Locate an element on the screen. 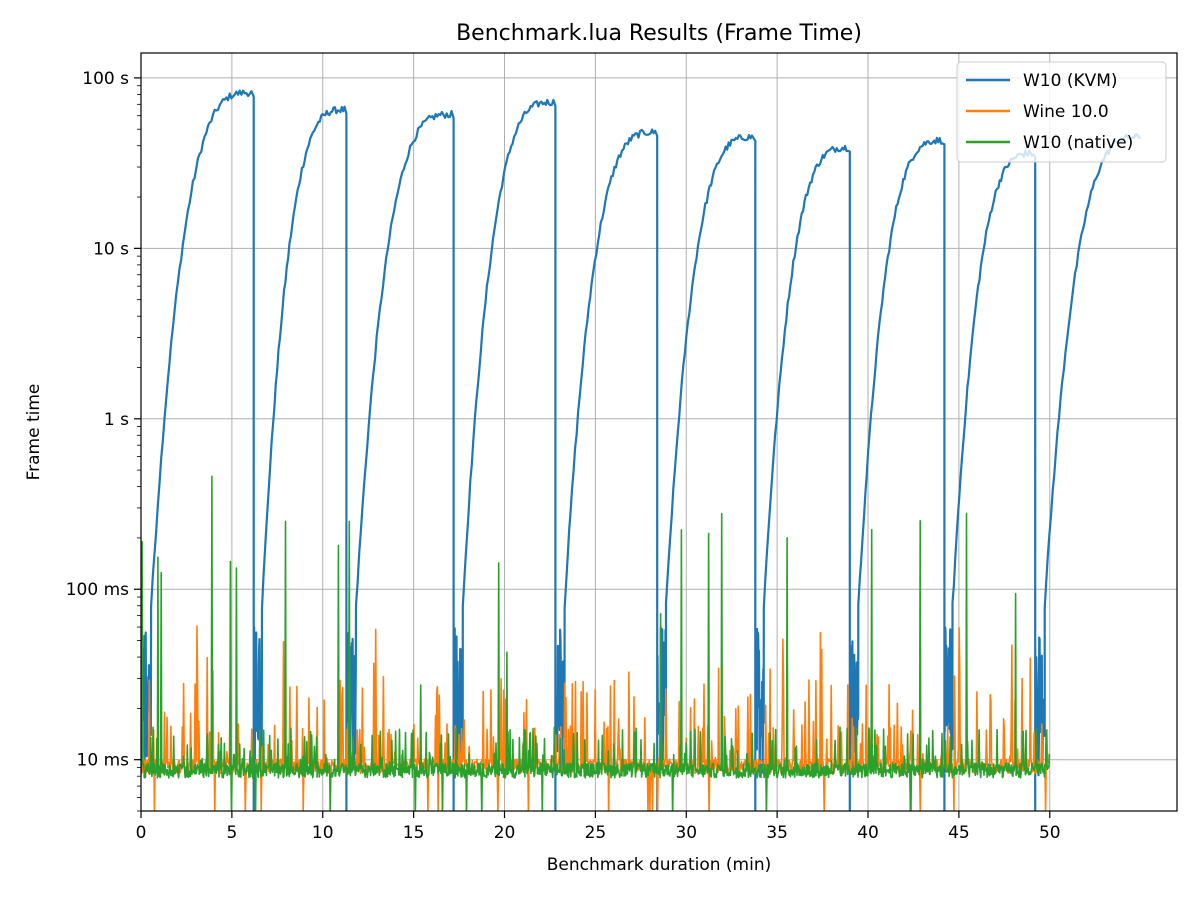  legend-box is located at coordinates (1061, 112).